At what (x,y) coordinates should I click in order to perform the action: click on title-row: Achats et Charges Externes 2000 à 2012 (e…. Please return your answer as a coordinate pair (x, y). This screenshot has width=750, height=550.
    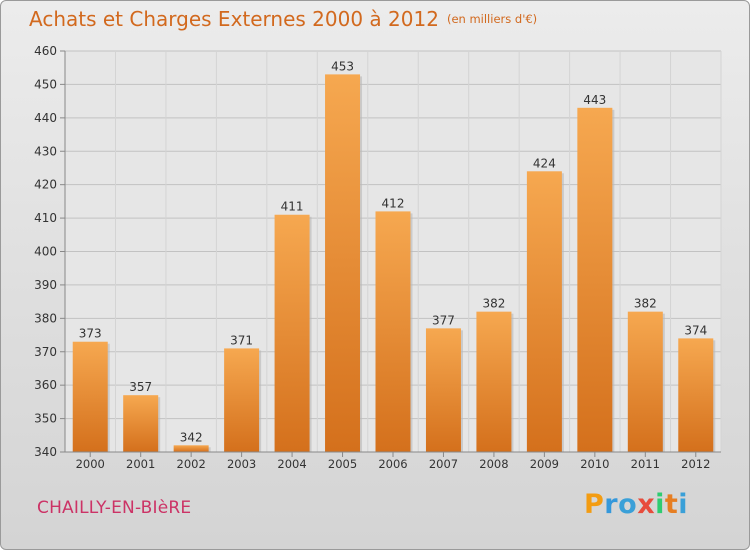
    Looking at the image, I should click on (283, 19).